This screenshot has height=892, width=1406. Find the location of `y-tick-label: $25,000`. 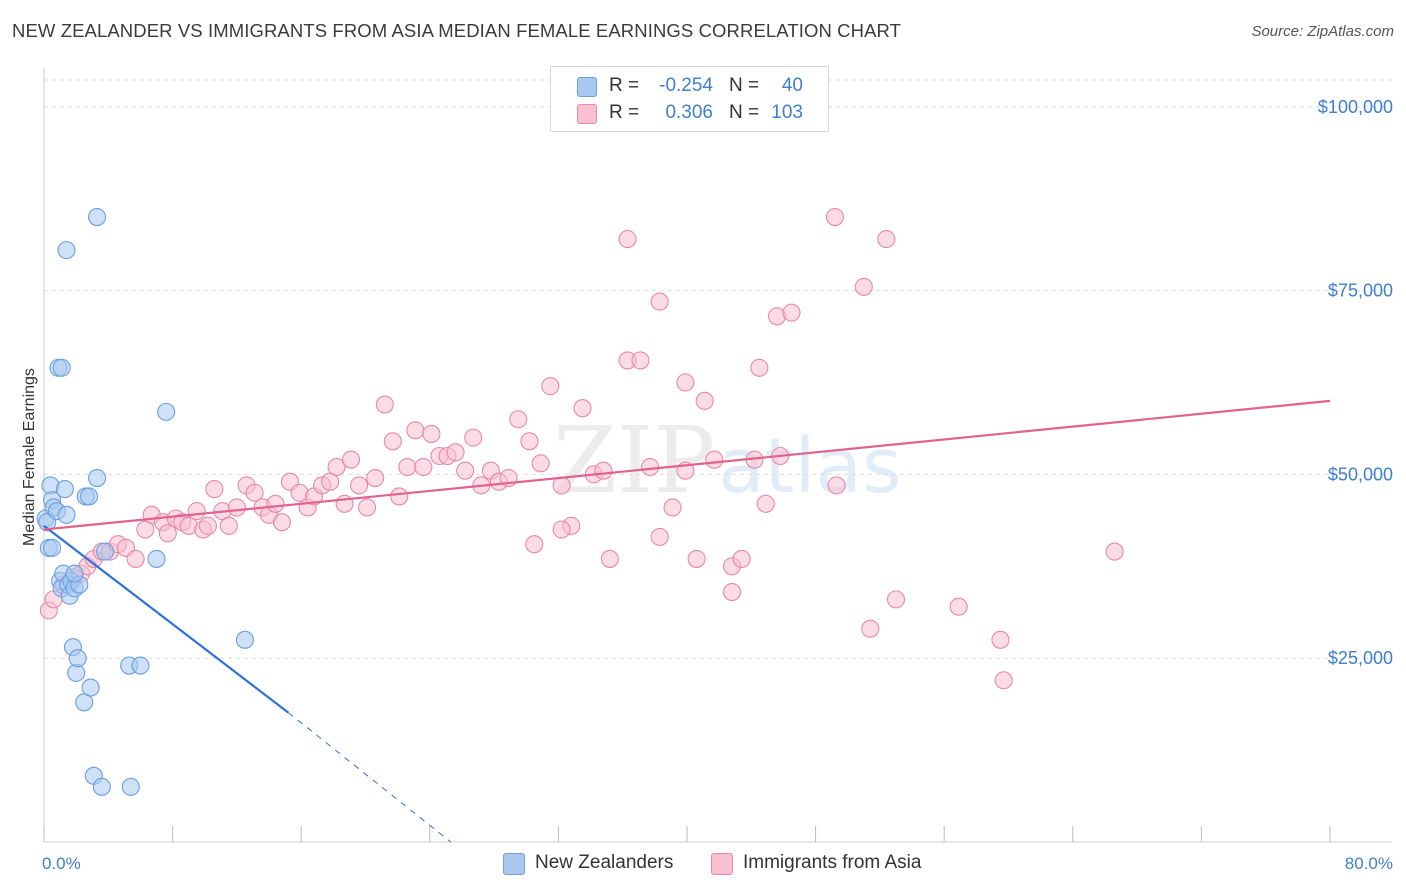

y-tick-label: $25,000 is located at coordinates (1360, 658).